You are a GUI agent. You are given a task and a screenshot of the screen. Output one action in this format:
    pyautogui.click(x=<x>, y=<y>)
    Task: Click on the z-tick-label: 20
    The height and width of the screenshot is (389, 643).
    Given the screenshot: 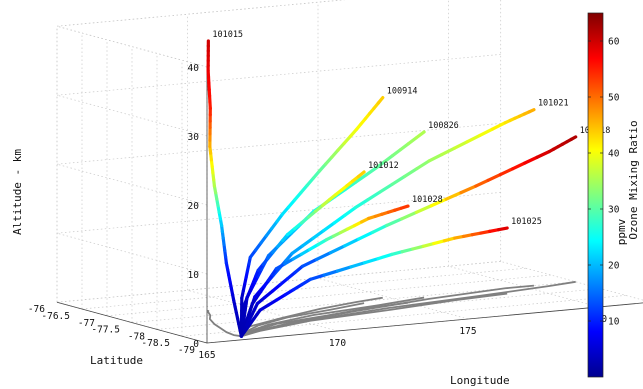 What is the action you would take?
    pyautogui.click(x=194, y=206)
    